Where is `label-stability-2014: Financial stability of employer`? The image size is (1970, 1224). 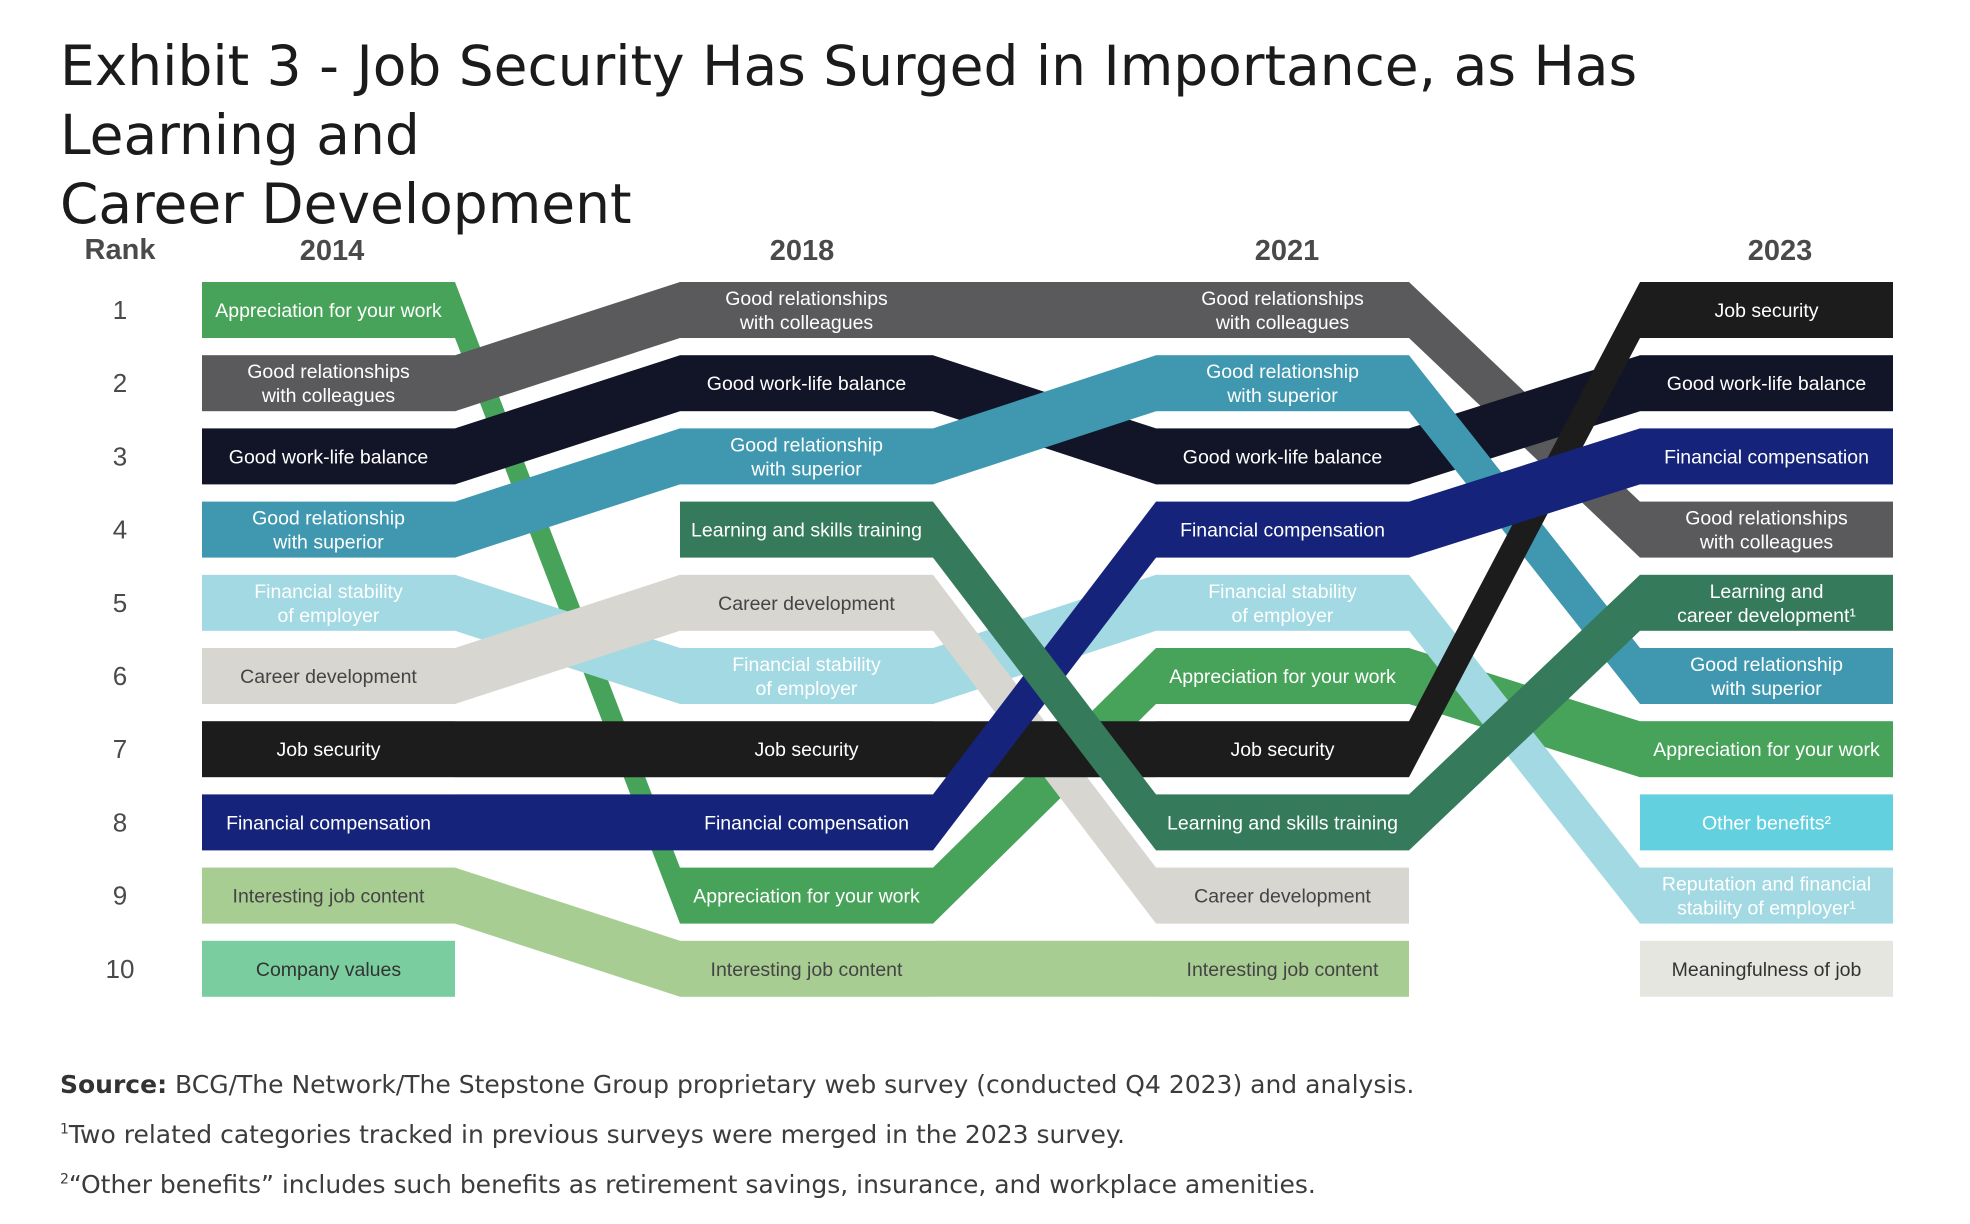 label-stability-2014: Financial stability of employer is located at coordinates (328, 604).